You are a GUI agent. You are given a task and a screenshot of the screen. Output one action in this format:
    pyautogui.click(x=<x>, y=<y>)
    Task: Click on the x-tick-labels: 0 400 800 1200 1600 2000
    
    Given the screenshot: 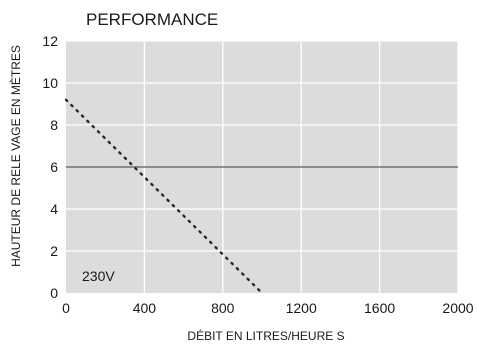 What is the action you would take?
    pyautogui.click(x=268, y=308)
    